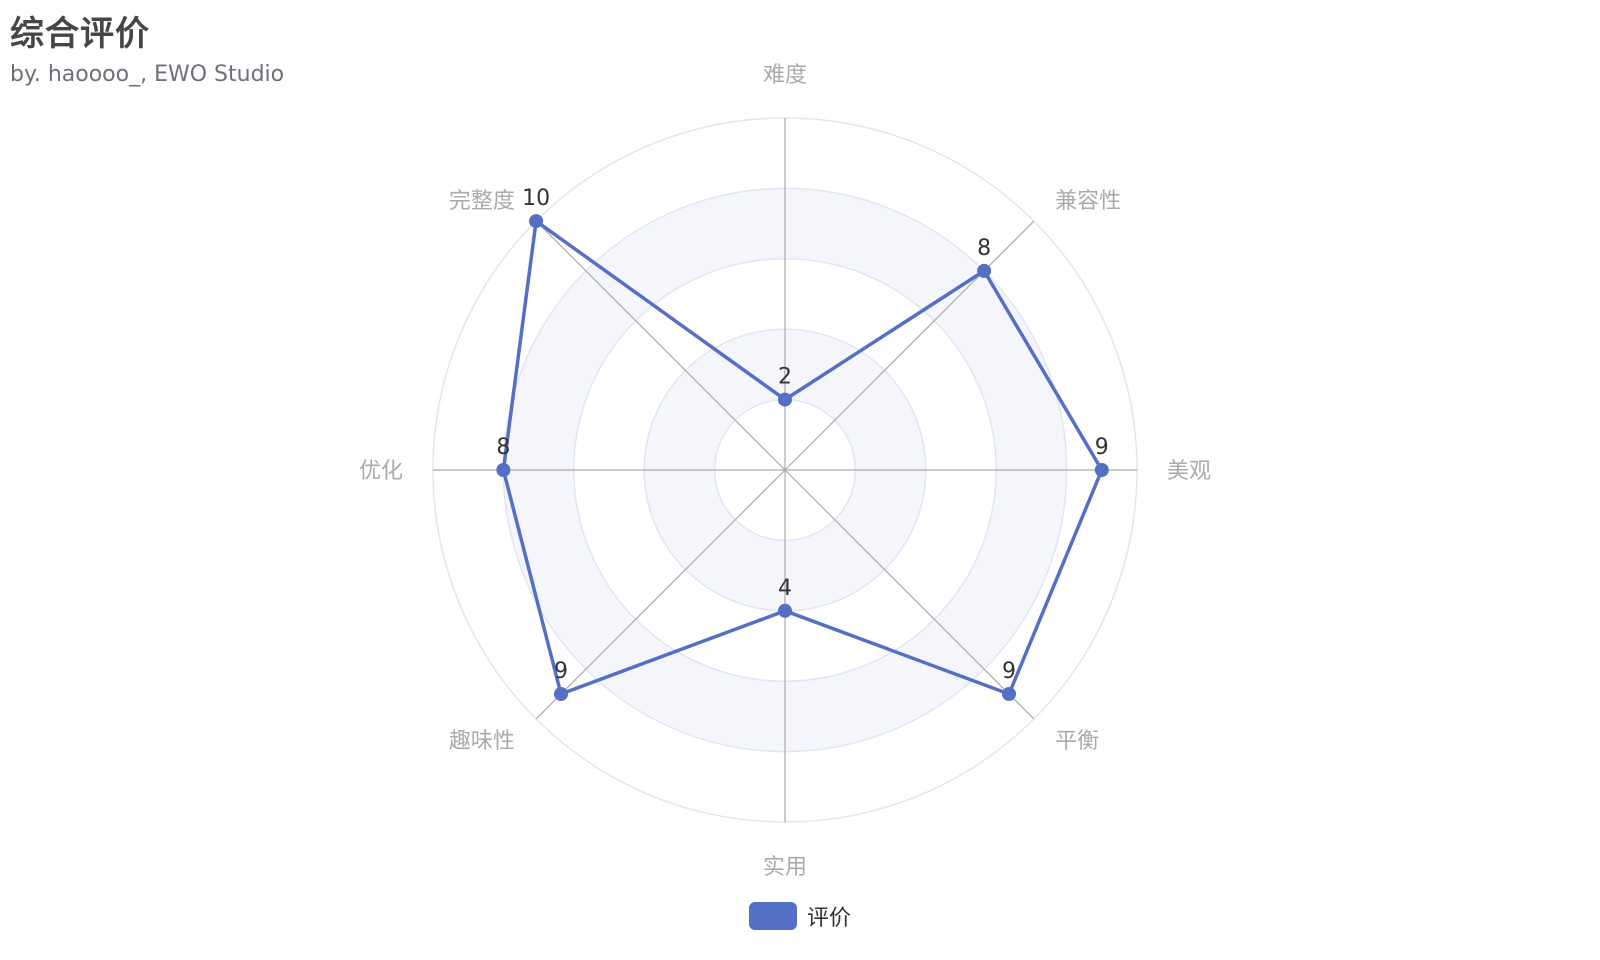  What do you see at coordinates (80, 34) in the screenshot?
I see `chart-title: 综合评价` at bounding box center [80, 34].